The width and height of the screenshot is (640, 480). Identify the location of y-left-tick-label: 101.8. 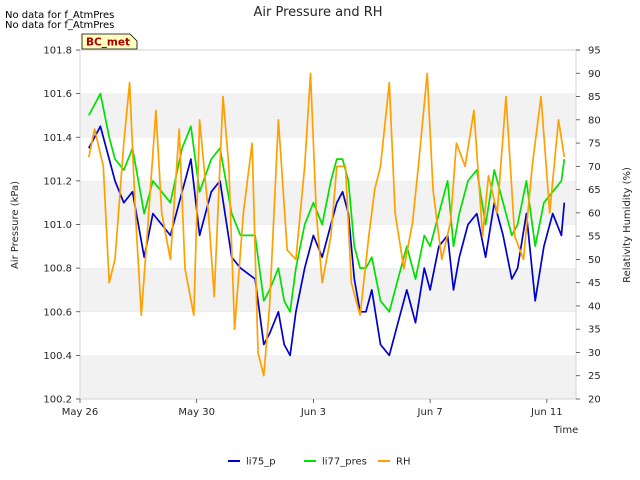
(57, 51).